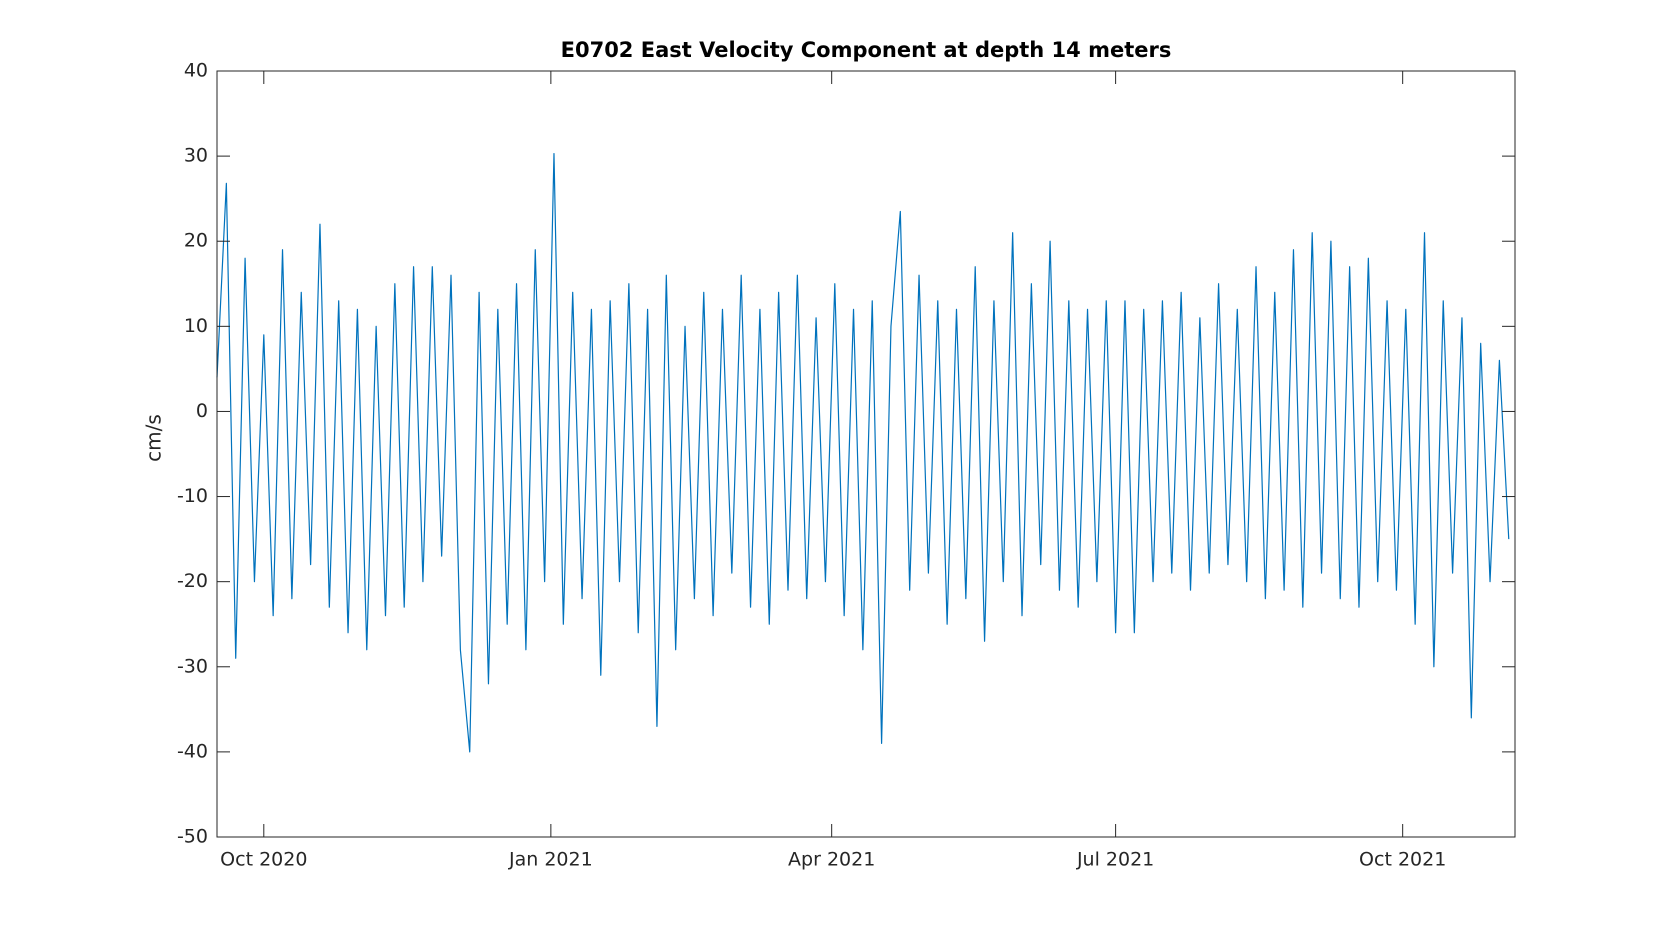 The image size is (1667, 938). What do you see at coordinates (1402, 860) in the screenshot?
I see `x-tick-label: Oct 2021` at bounding box center [1402, 860].